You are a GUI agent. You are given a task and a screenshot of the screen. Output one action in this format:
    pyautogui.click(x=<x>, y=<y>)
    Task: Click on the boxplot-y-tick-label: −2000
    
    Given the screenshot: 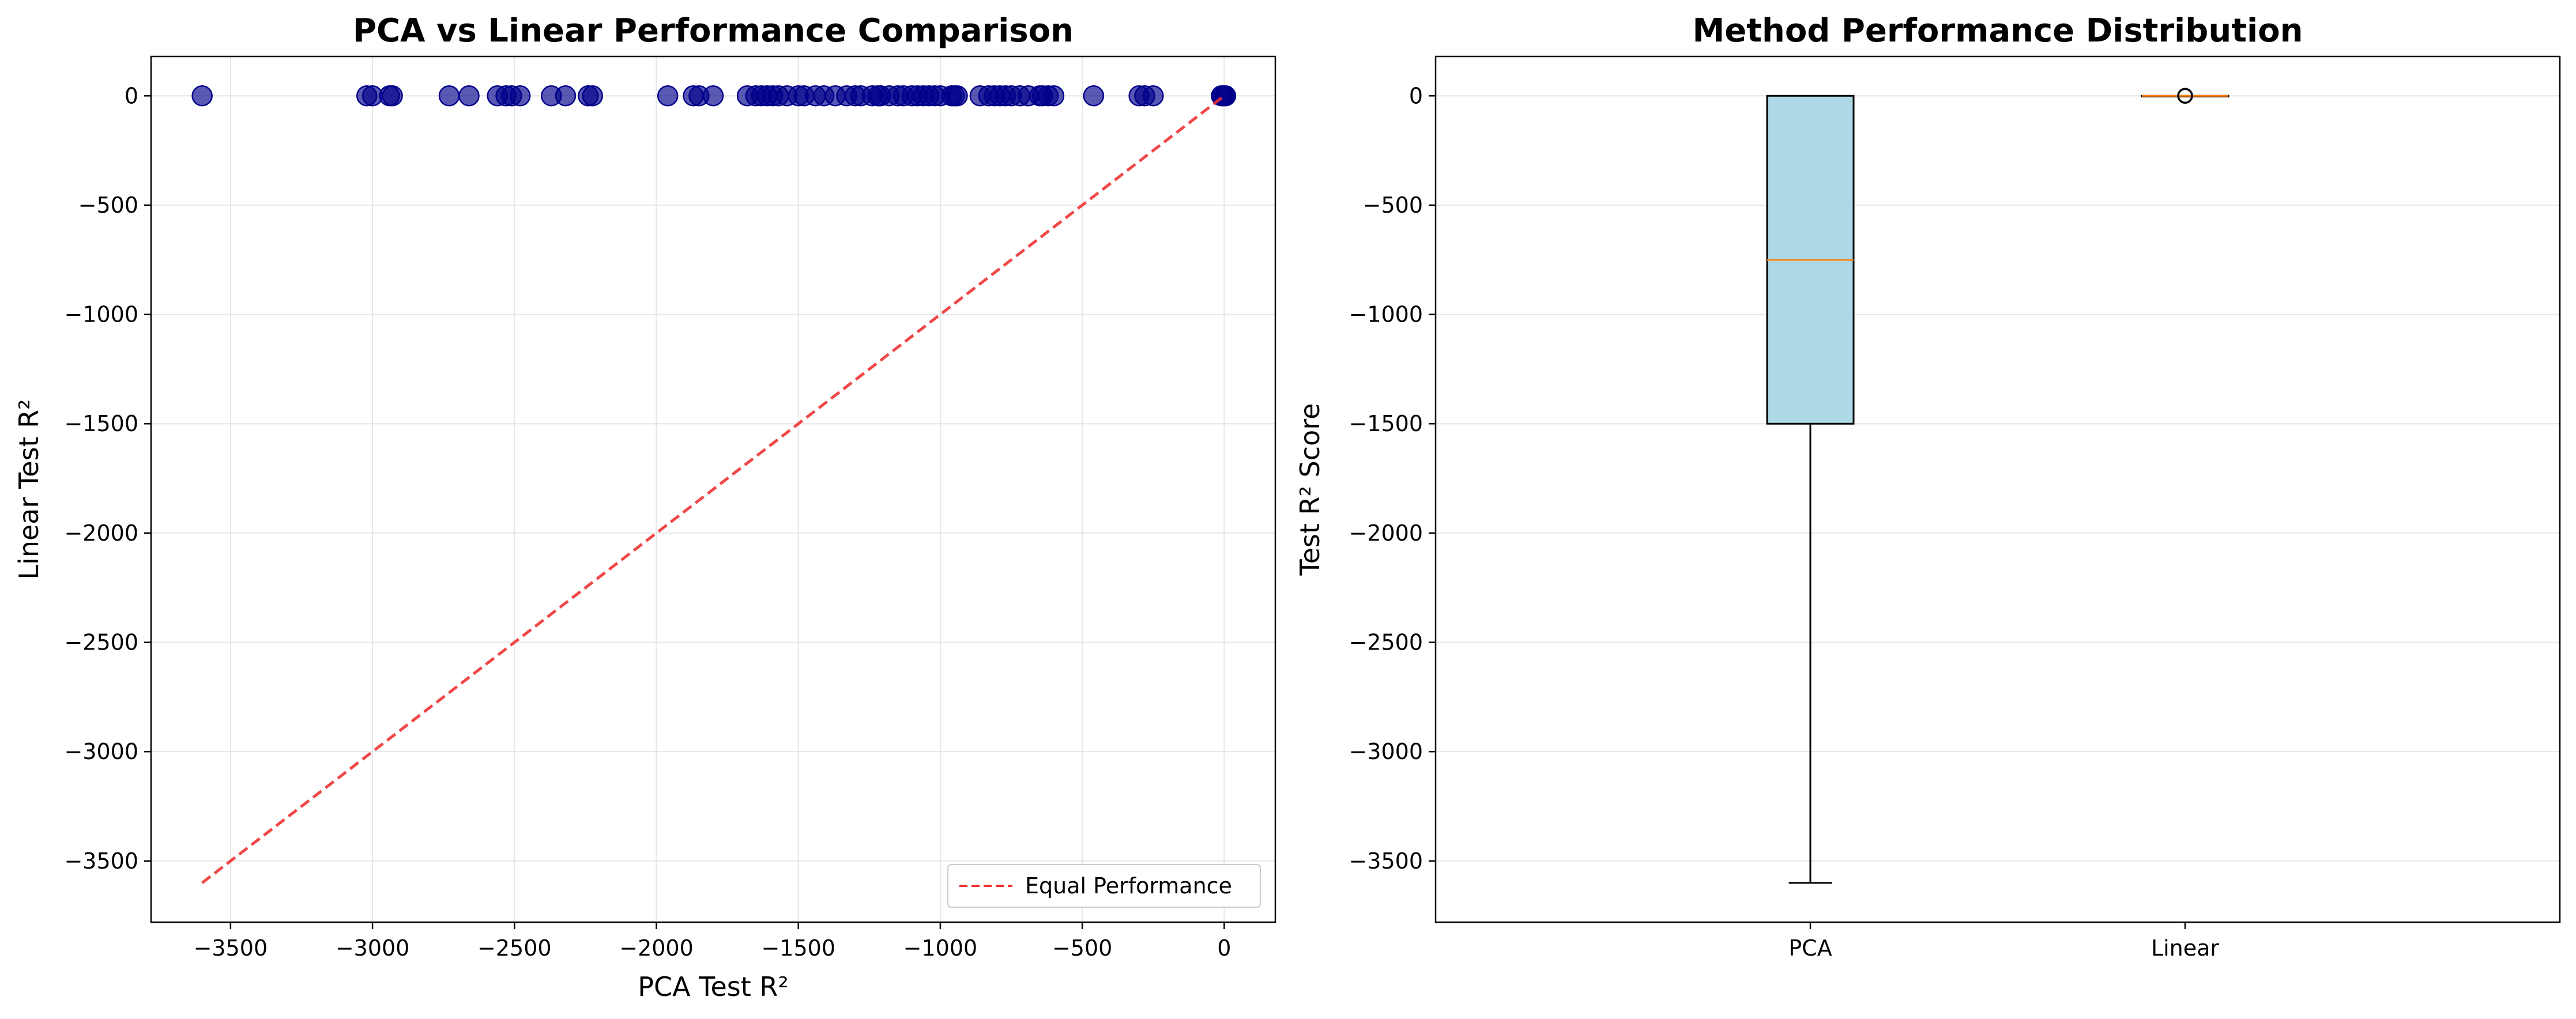 What is the action you would take?
    pyautogui.click(x=1386, y=533)
    